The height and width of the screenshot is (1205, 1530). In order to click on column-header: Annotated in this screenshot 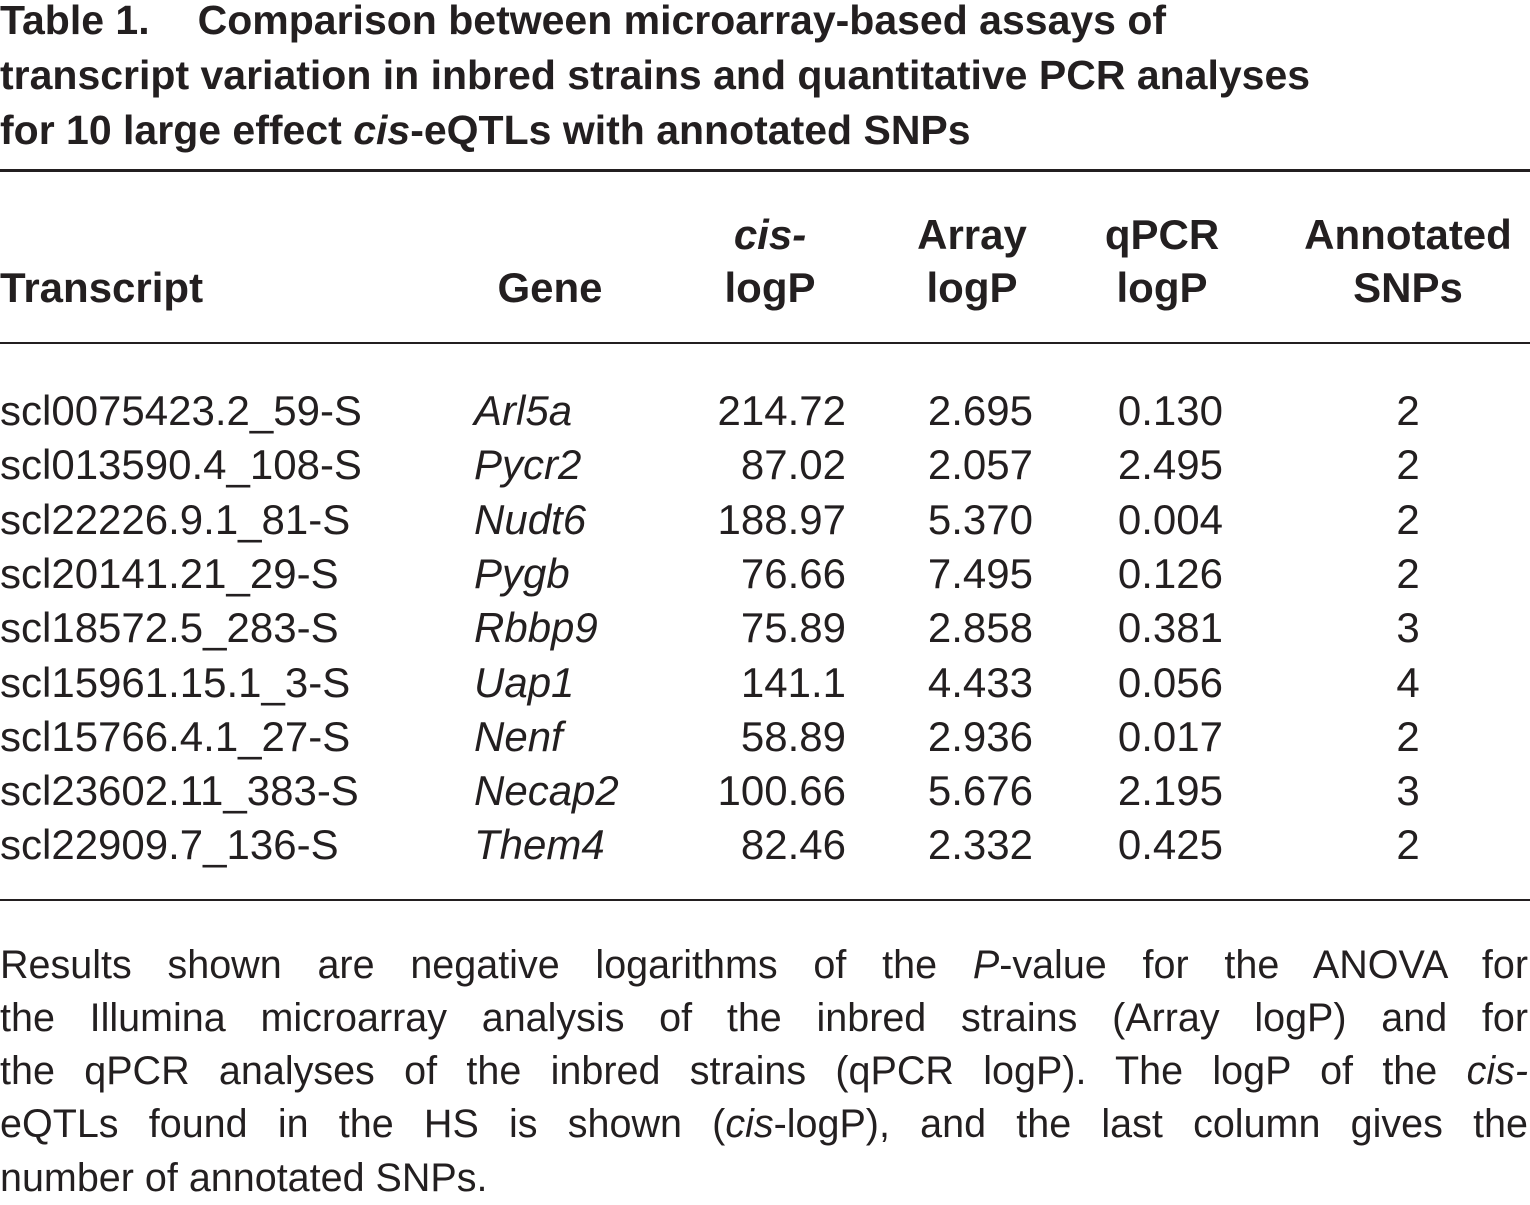, I will do `click(1319, 235)`.